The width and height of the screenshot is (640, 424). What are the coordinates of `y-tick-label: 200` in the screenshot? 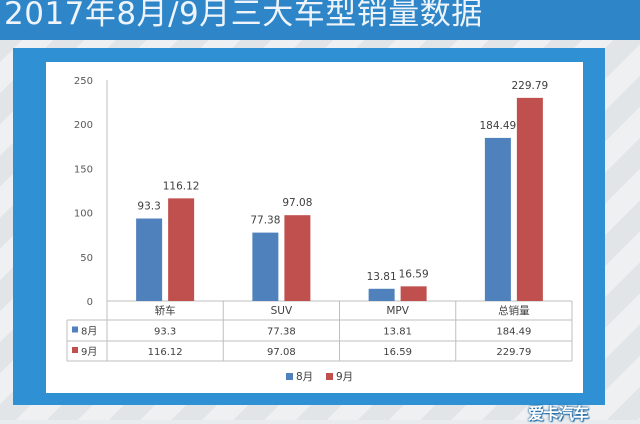 It's located at (83, 125).